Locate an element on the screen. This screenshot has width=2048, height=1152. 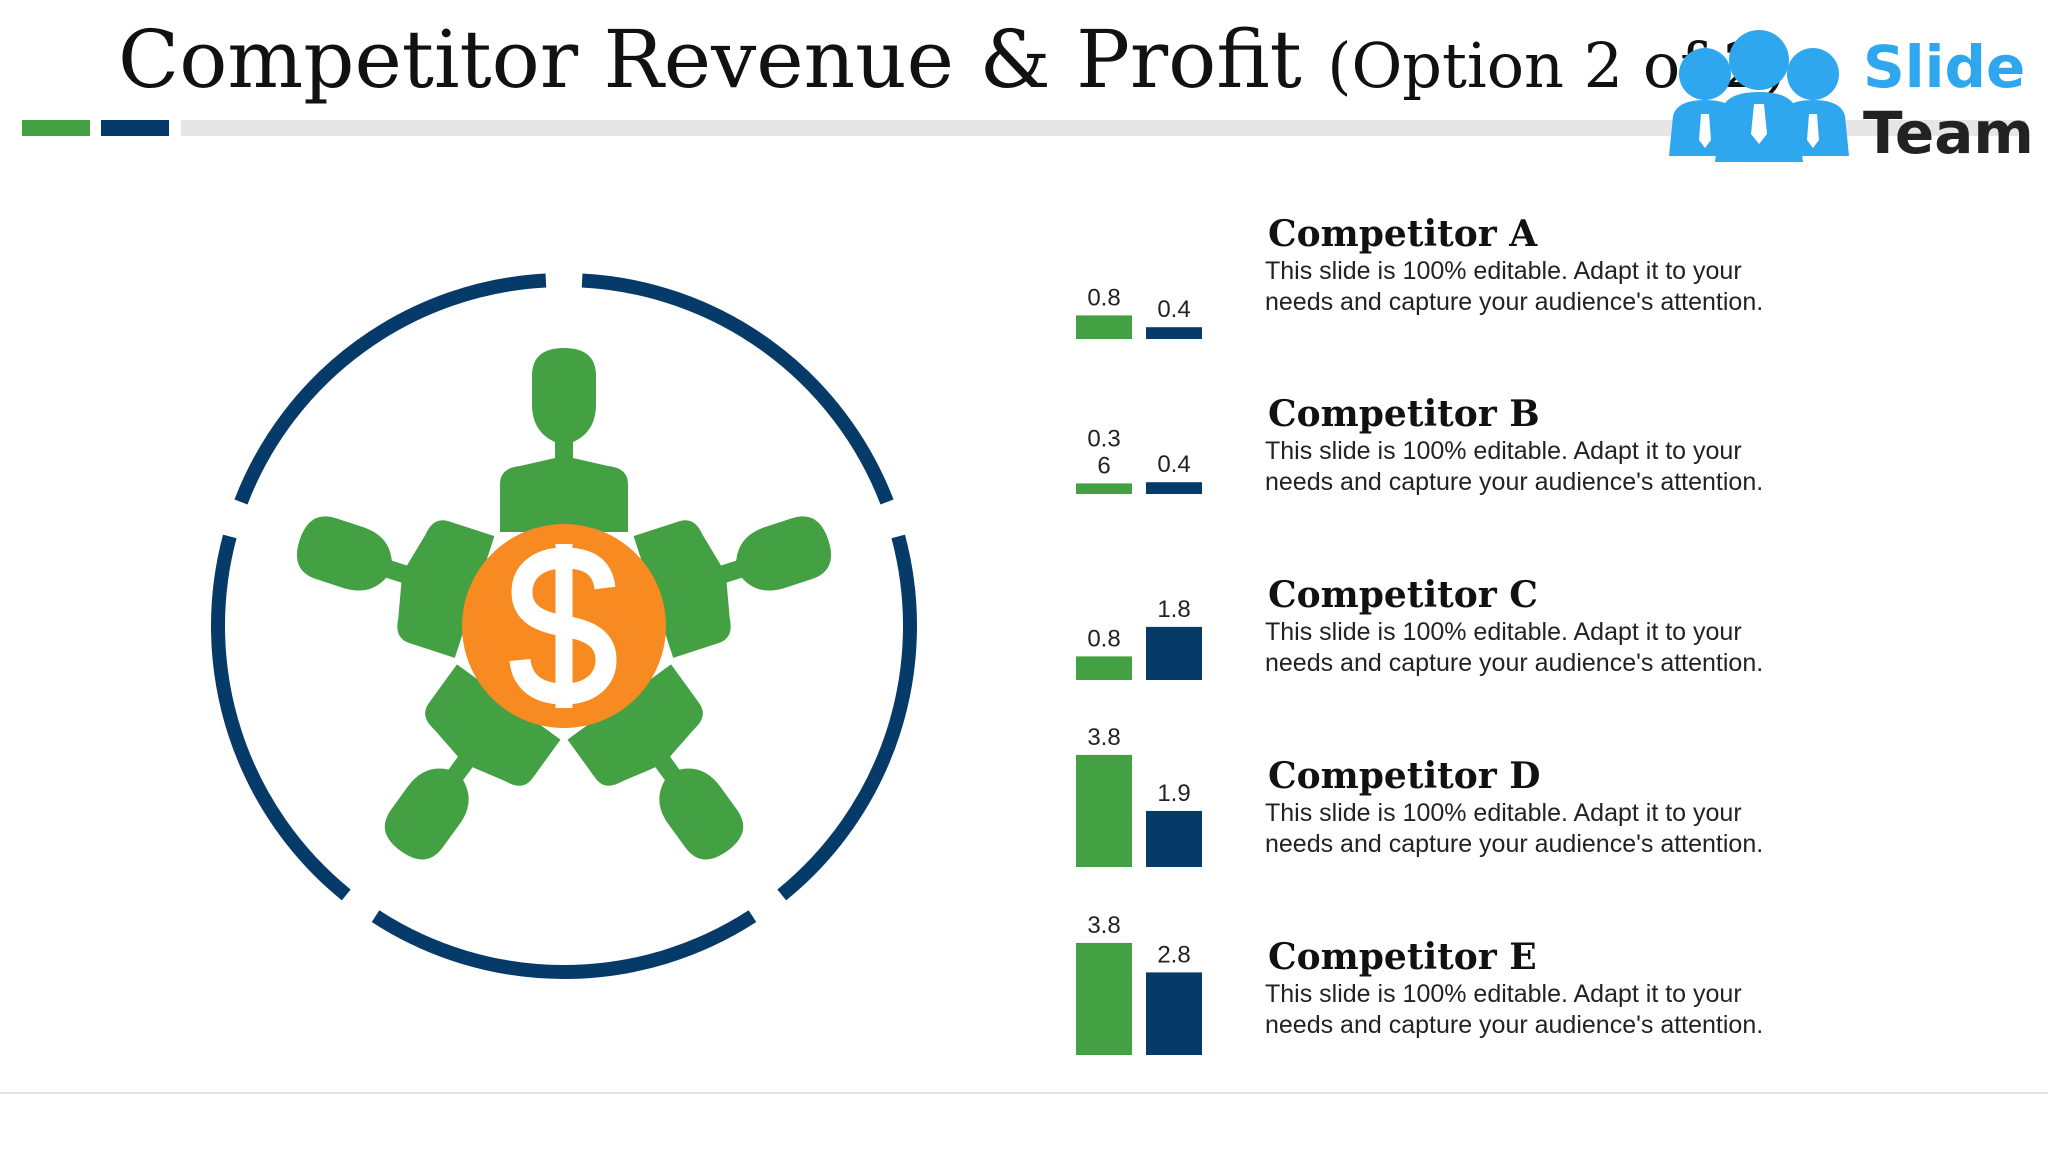
team-people-icon is located at coordinates (1759, 96).